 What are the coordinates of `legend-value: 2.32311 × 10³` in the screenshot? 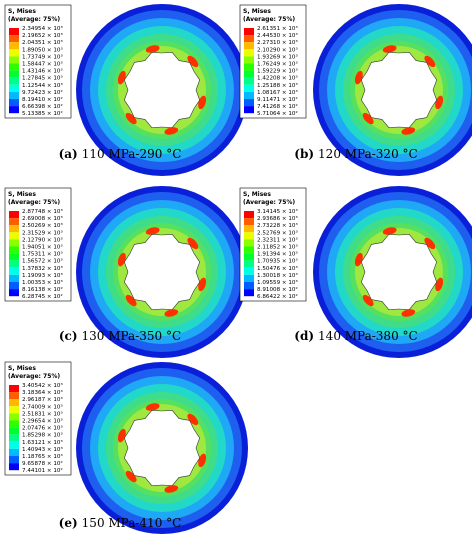 It's located at (277, 239).